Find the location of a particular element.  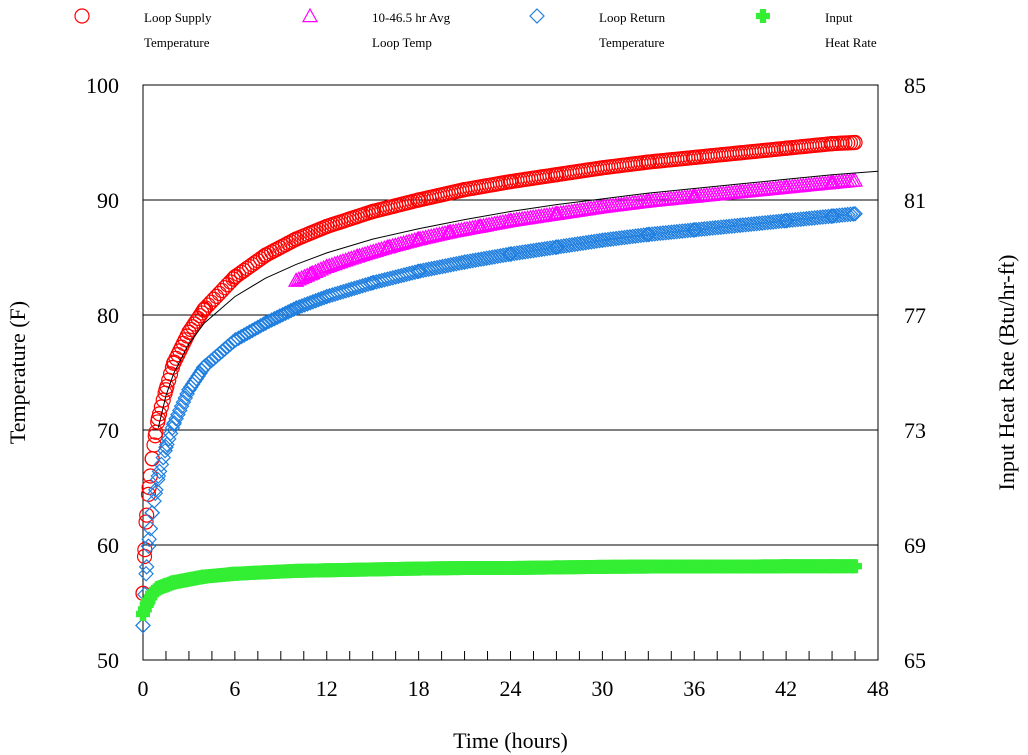

legend-item: Loop Supply Temperature is located at coordinates (143, 29).